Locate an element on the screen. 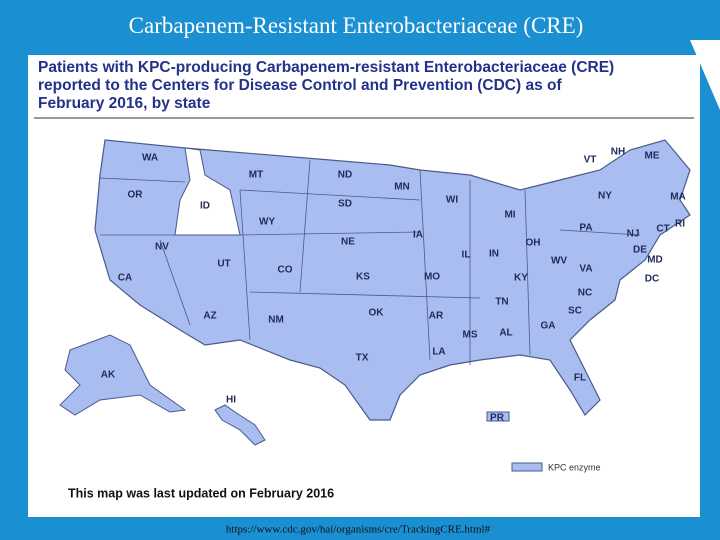  state-label: WV is located at coordinates (559, 261).